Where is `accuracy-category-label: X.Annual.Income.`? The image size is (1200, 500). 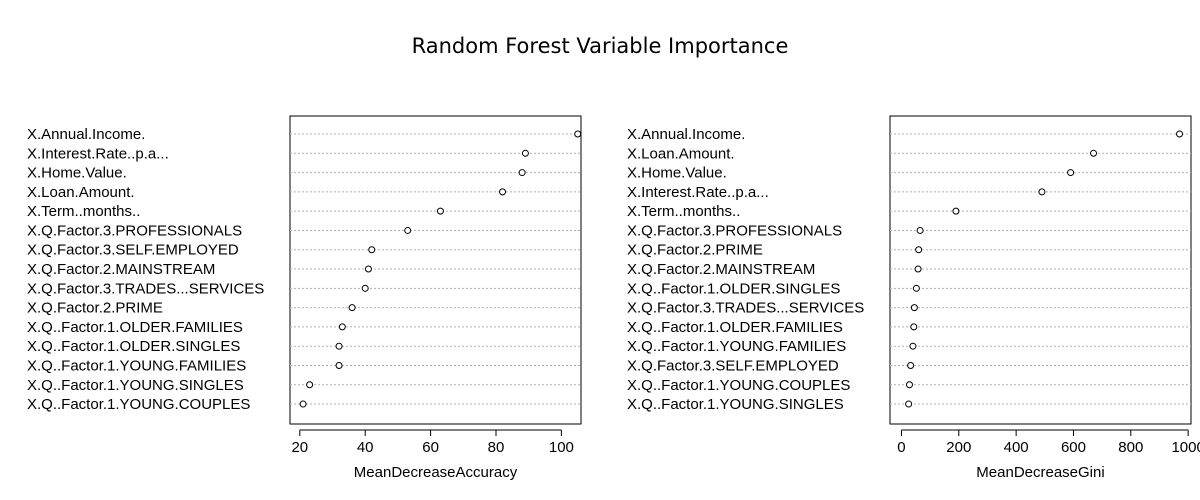
accuracy-category-label: X.Annual.Income. is located at coordinates (86, 134).